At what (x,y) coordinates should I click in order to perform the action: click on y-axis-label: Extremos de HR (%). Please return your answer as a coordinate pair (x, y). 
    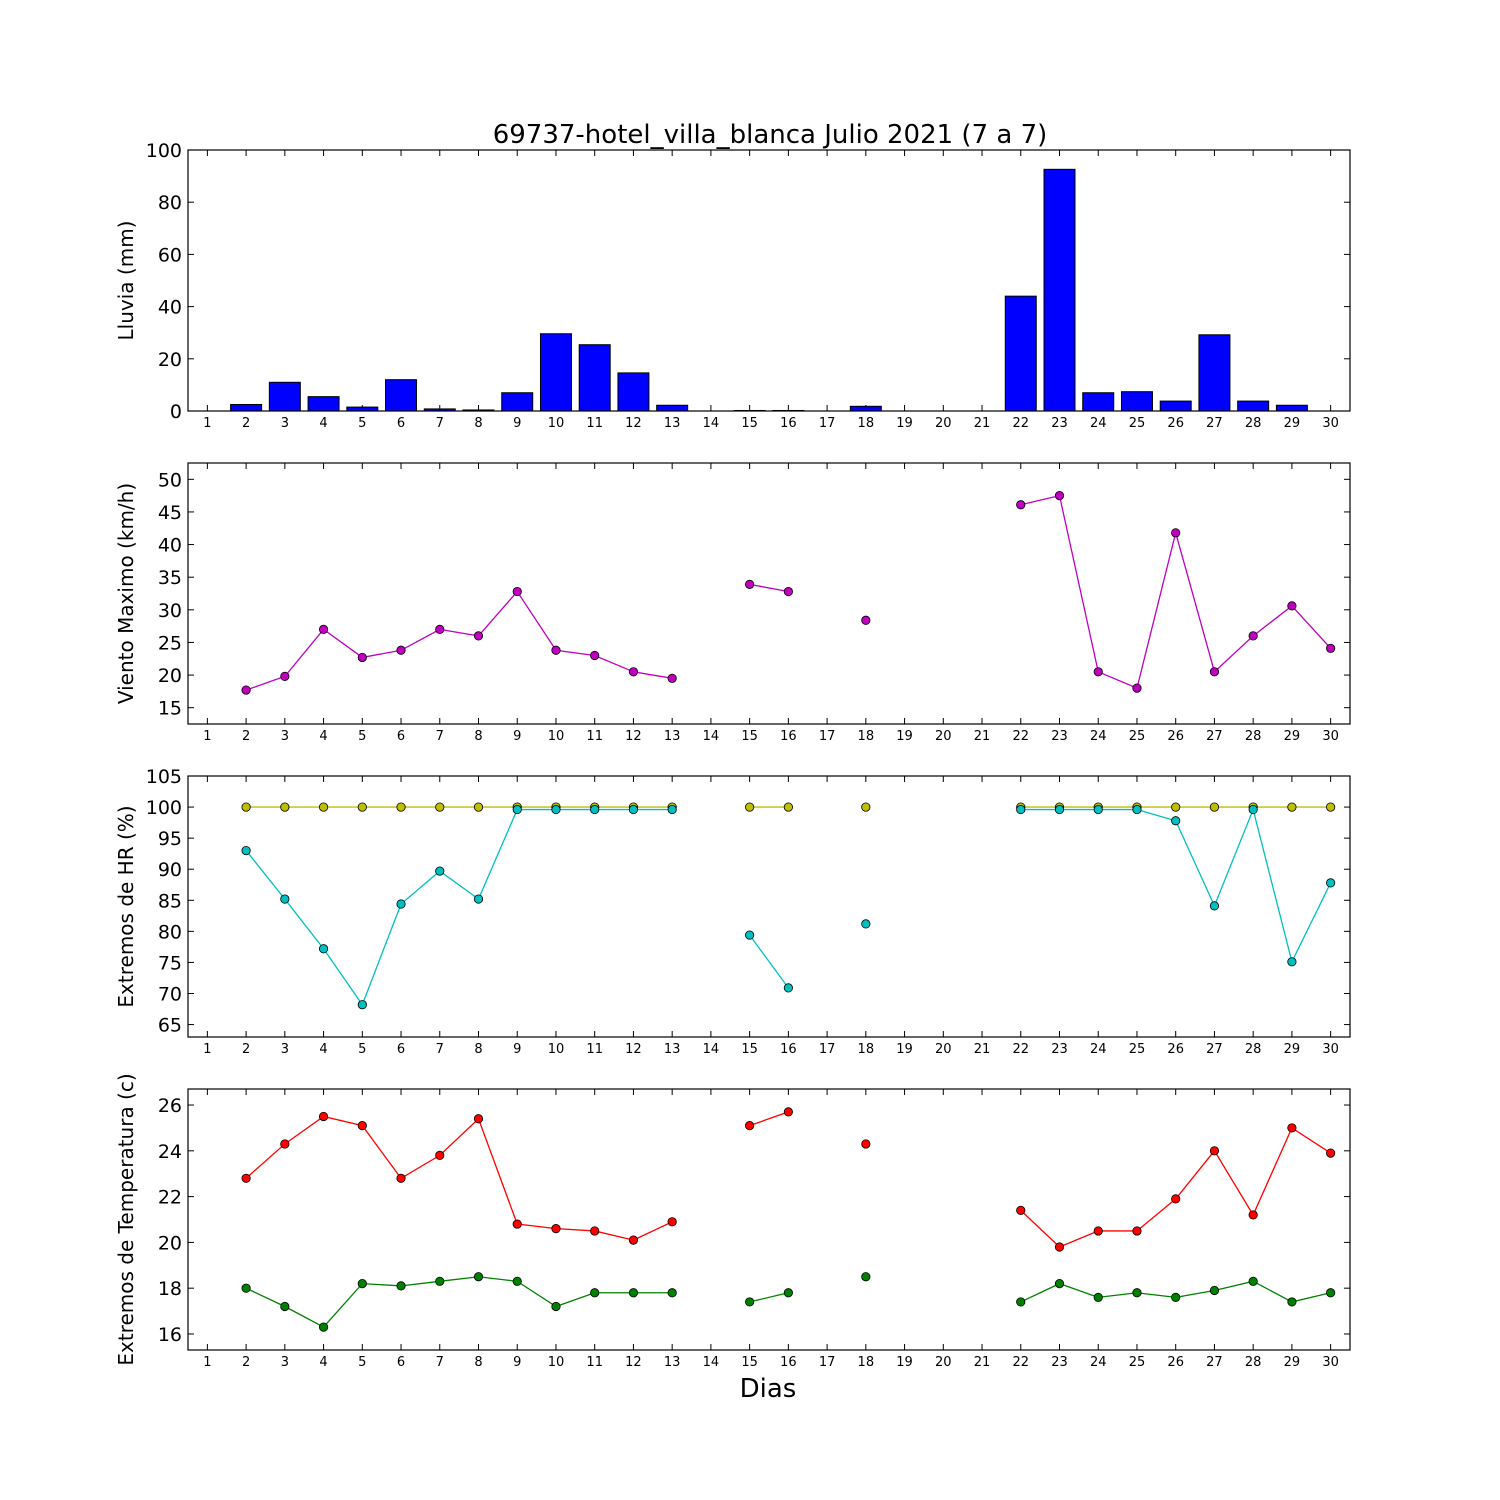
    Looking at the image, I should click on (126, 906).